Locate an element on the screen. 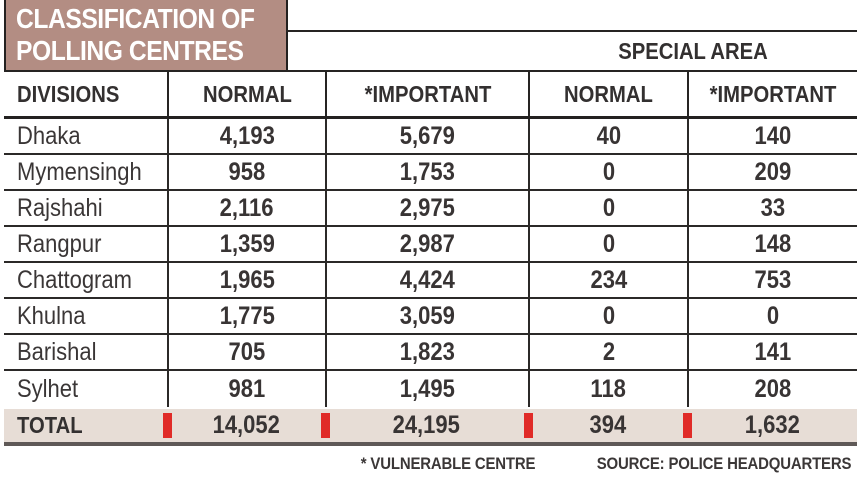  title-line-1: CLASSIFICATION OF is located at coordinates (135, 18).